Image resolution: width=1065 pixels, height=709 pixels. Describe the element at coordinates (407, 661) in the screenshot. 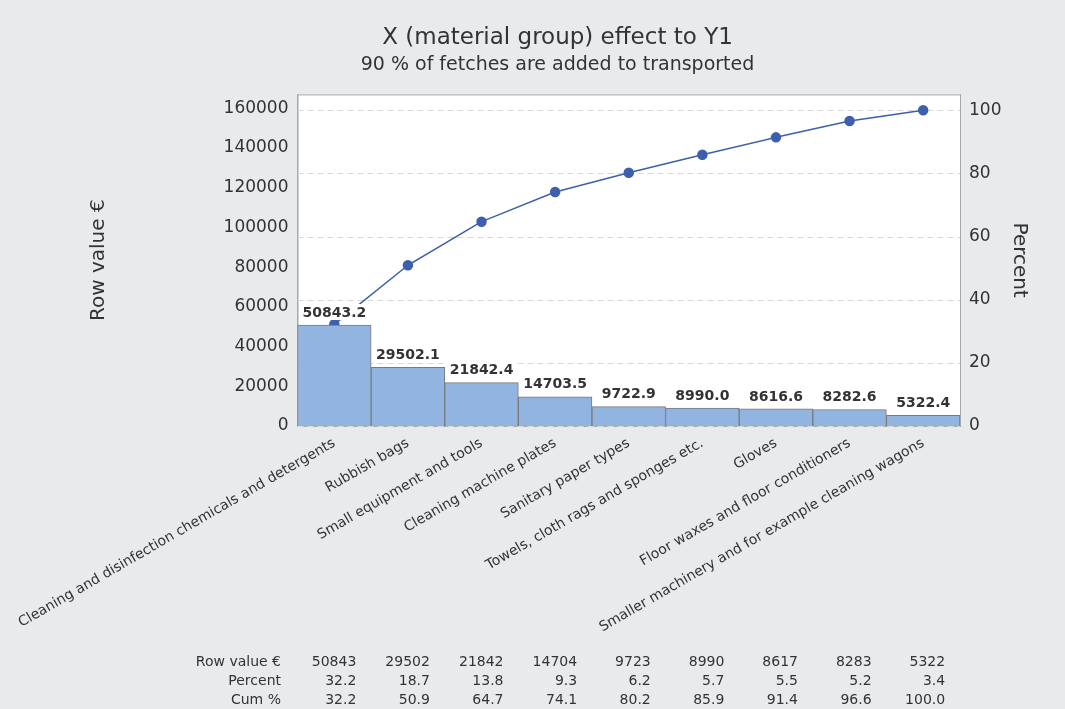

I see `text: 29502` at that location.